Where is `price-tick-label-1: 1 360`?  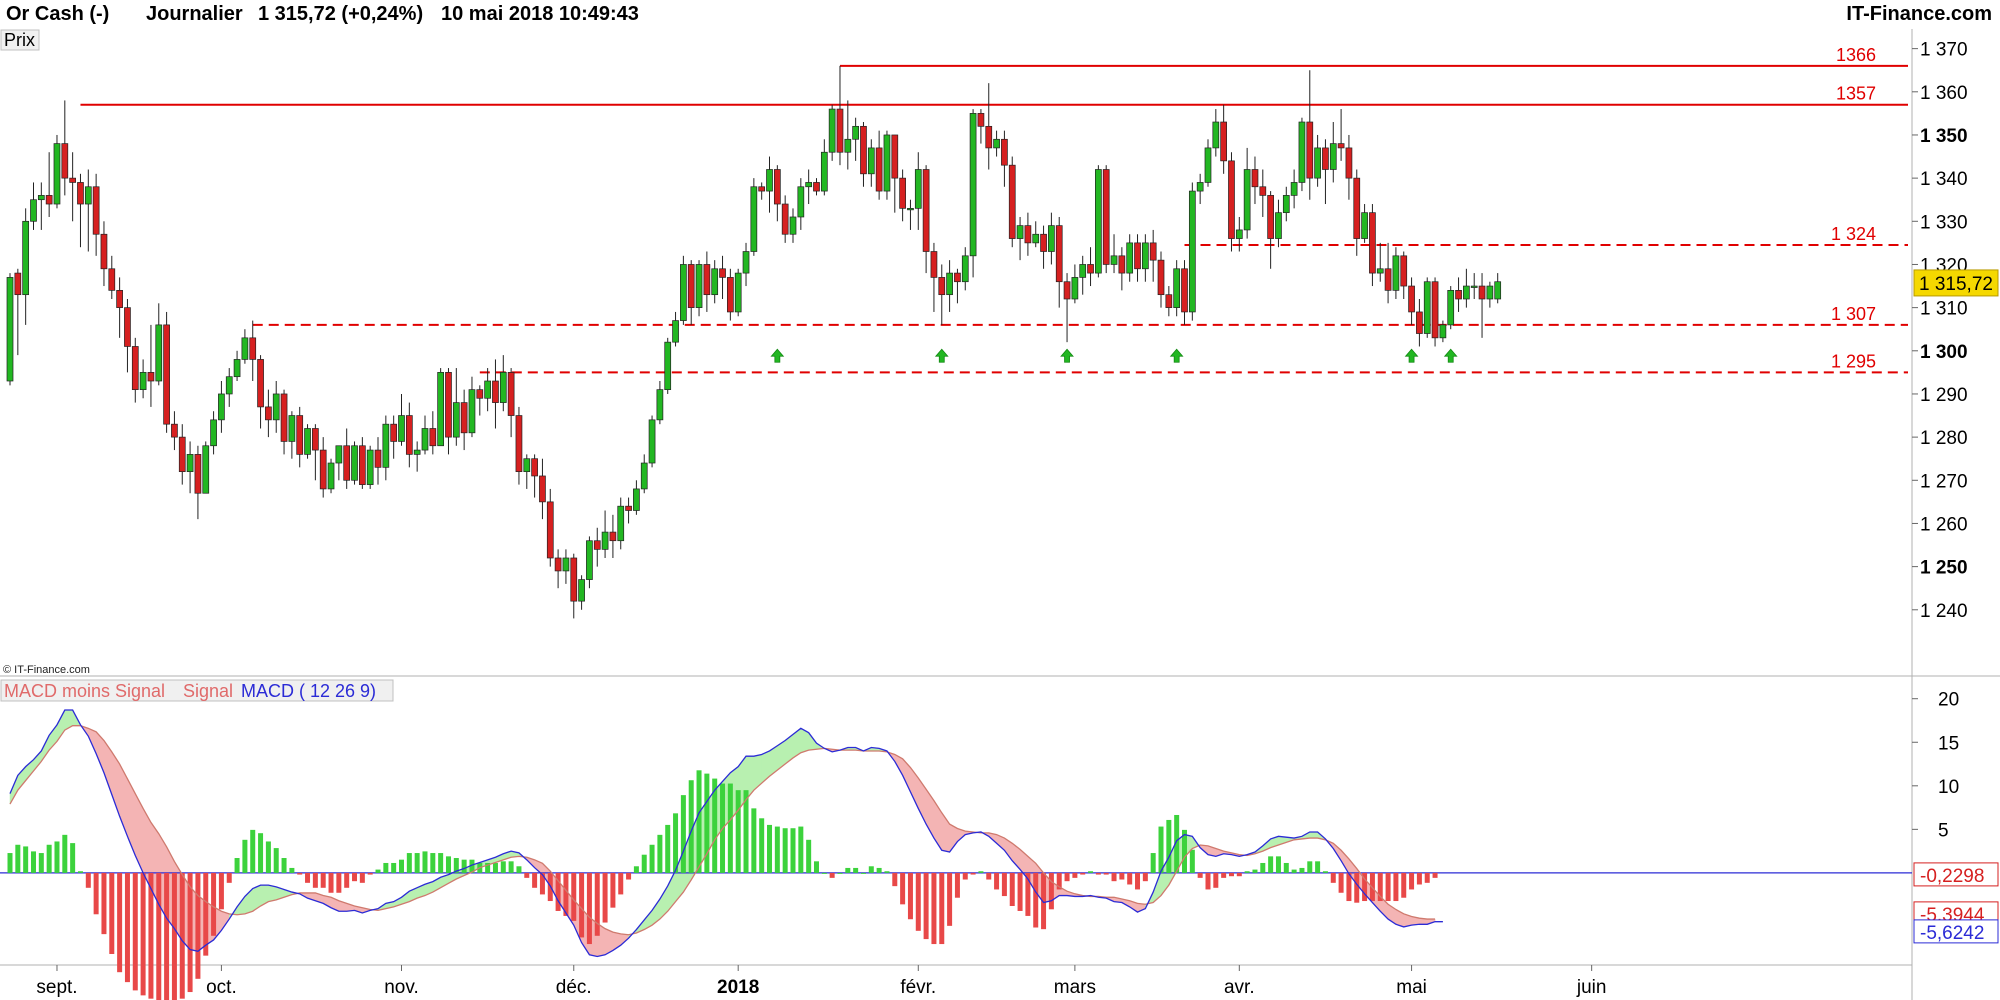
price-tick-label-1: 1 360 is located at coordinates (1944, 93).